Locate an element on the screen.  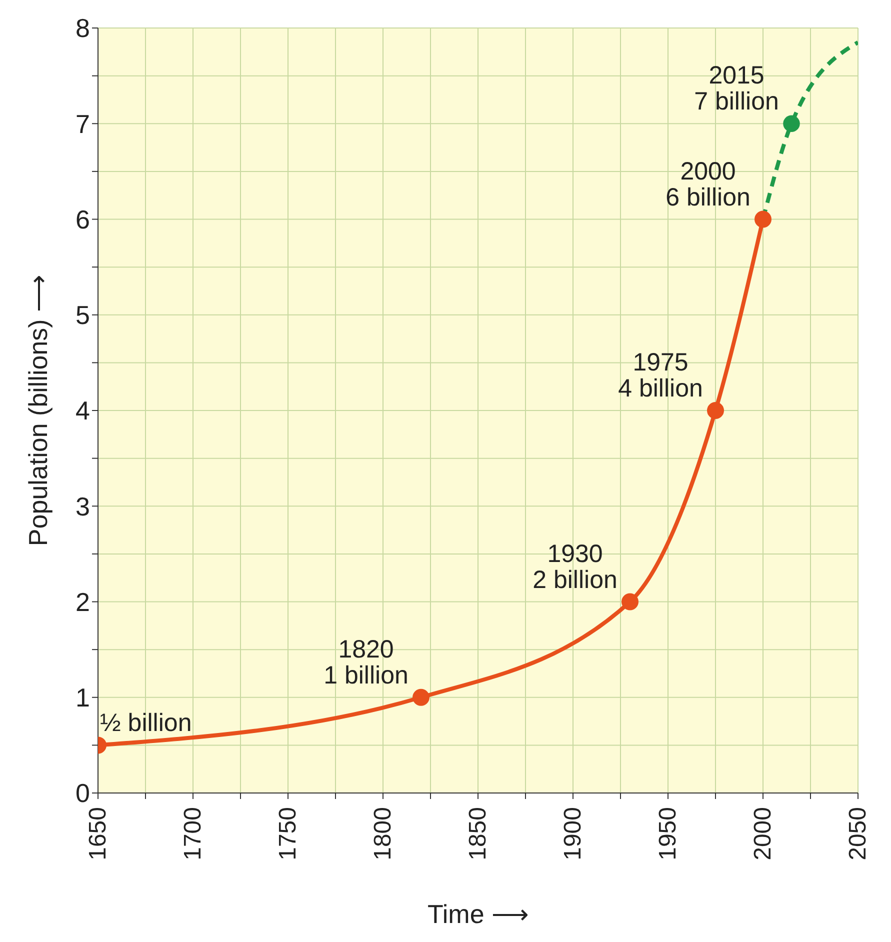
annotation: 1820 1 billion is located at coordinates (366, 662).